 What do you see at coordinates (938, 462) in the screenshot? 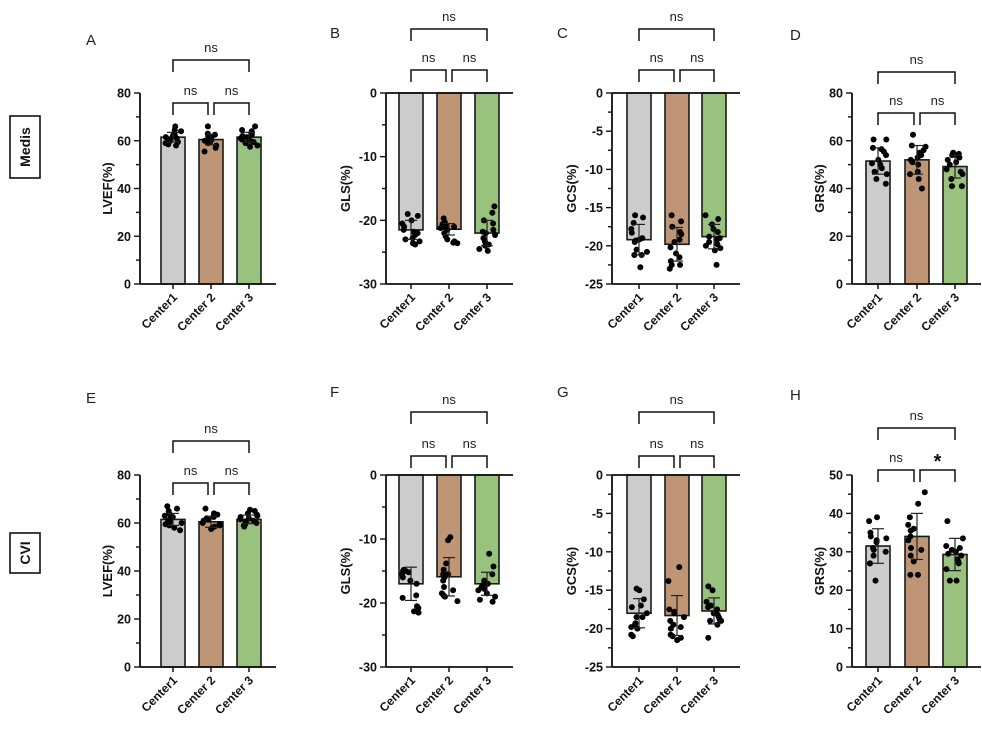
I see `significance-label: *` at bounding box center [938, 462].